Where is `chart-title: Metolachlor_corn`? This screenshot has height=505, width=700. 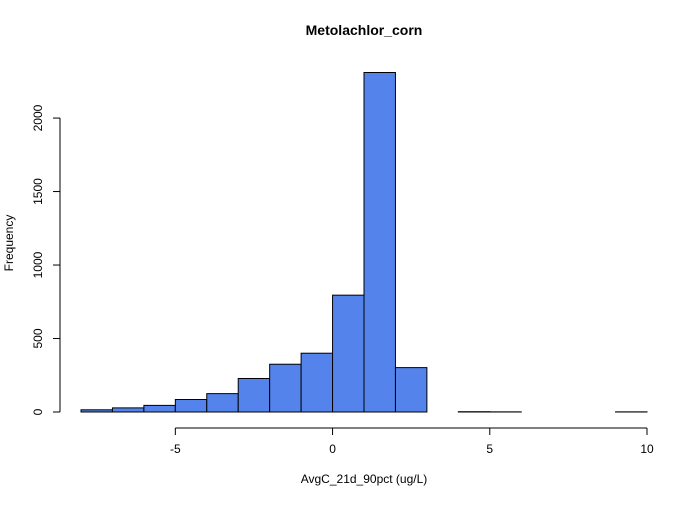 chart-title: Metolachlor_corn is located at coordinates (364, 30).